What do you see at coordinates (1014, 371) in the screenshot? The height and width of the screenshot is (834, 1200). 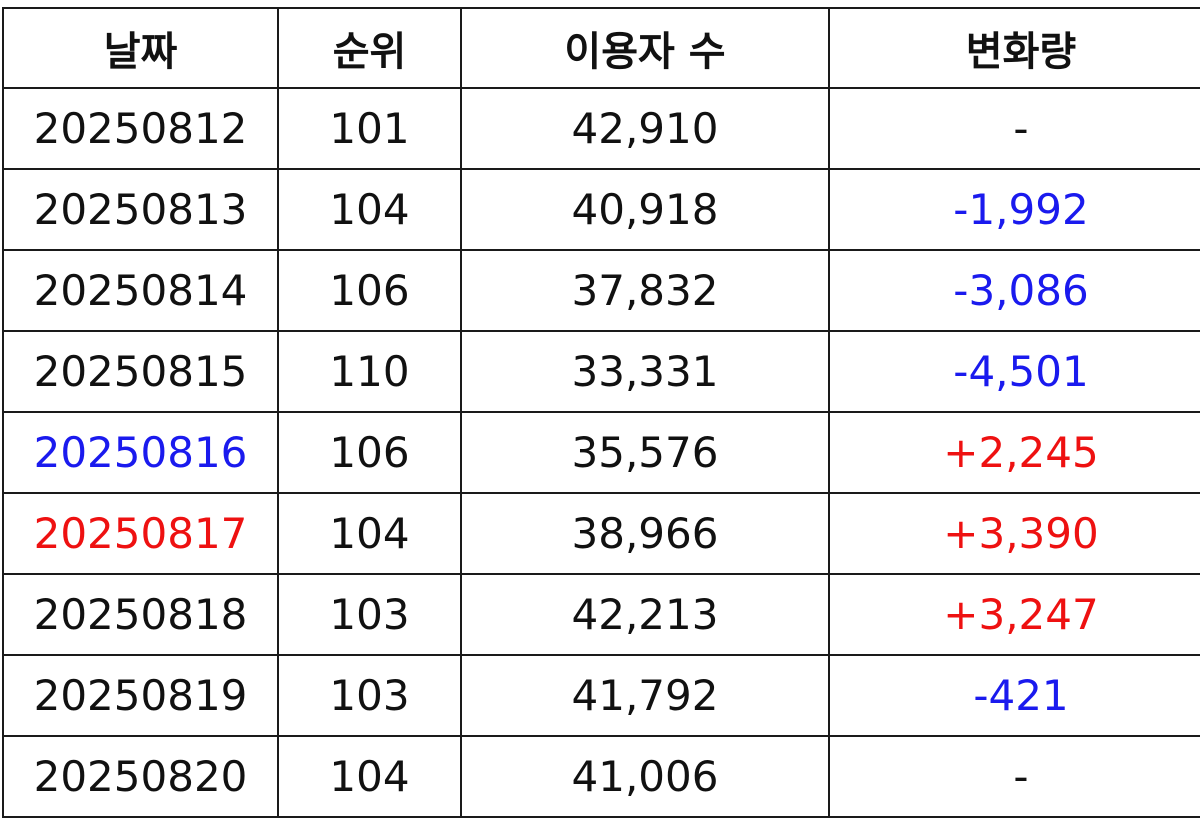 I see `cell-change: -4,501` at bounding box center [1014, 371].